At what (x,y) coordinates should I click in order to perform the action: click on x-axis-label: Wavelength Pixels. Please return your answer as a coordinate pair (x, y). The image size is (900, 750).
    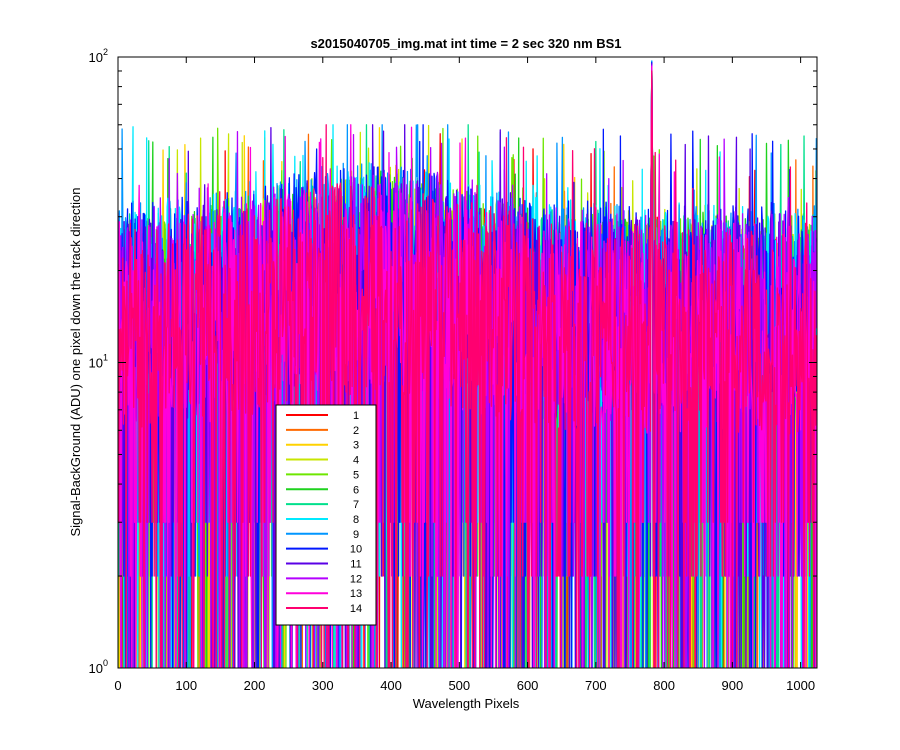
    Looking at the image, I should click on (466, 703).